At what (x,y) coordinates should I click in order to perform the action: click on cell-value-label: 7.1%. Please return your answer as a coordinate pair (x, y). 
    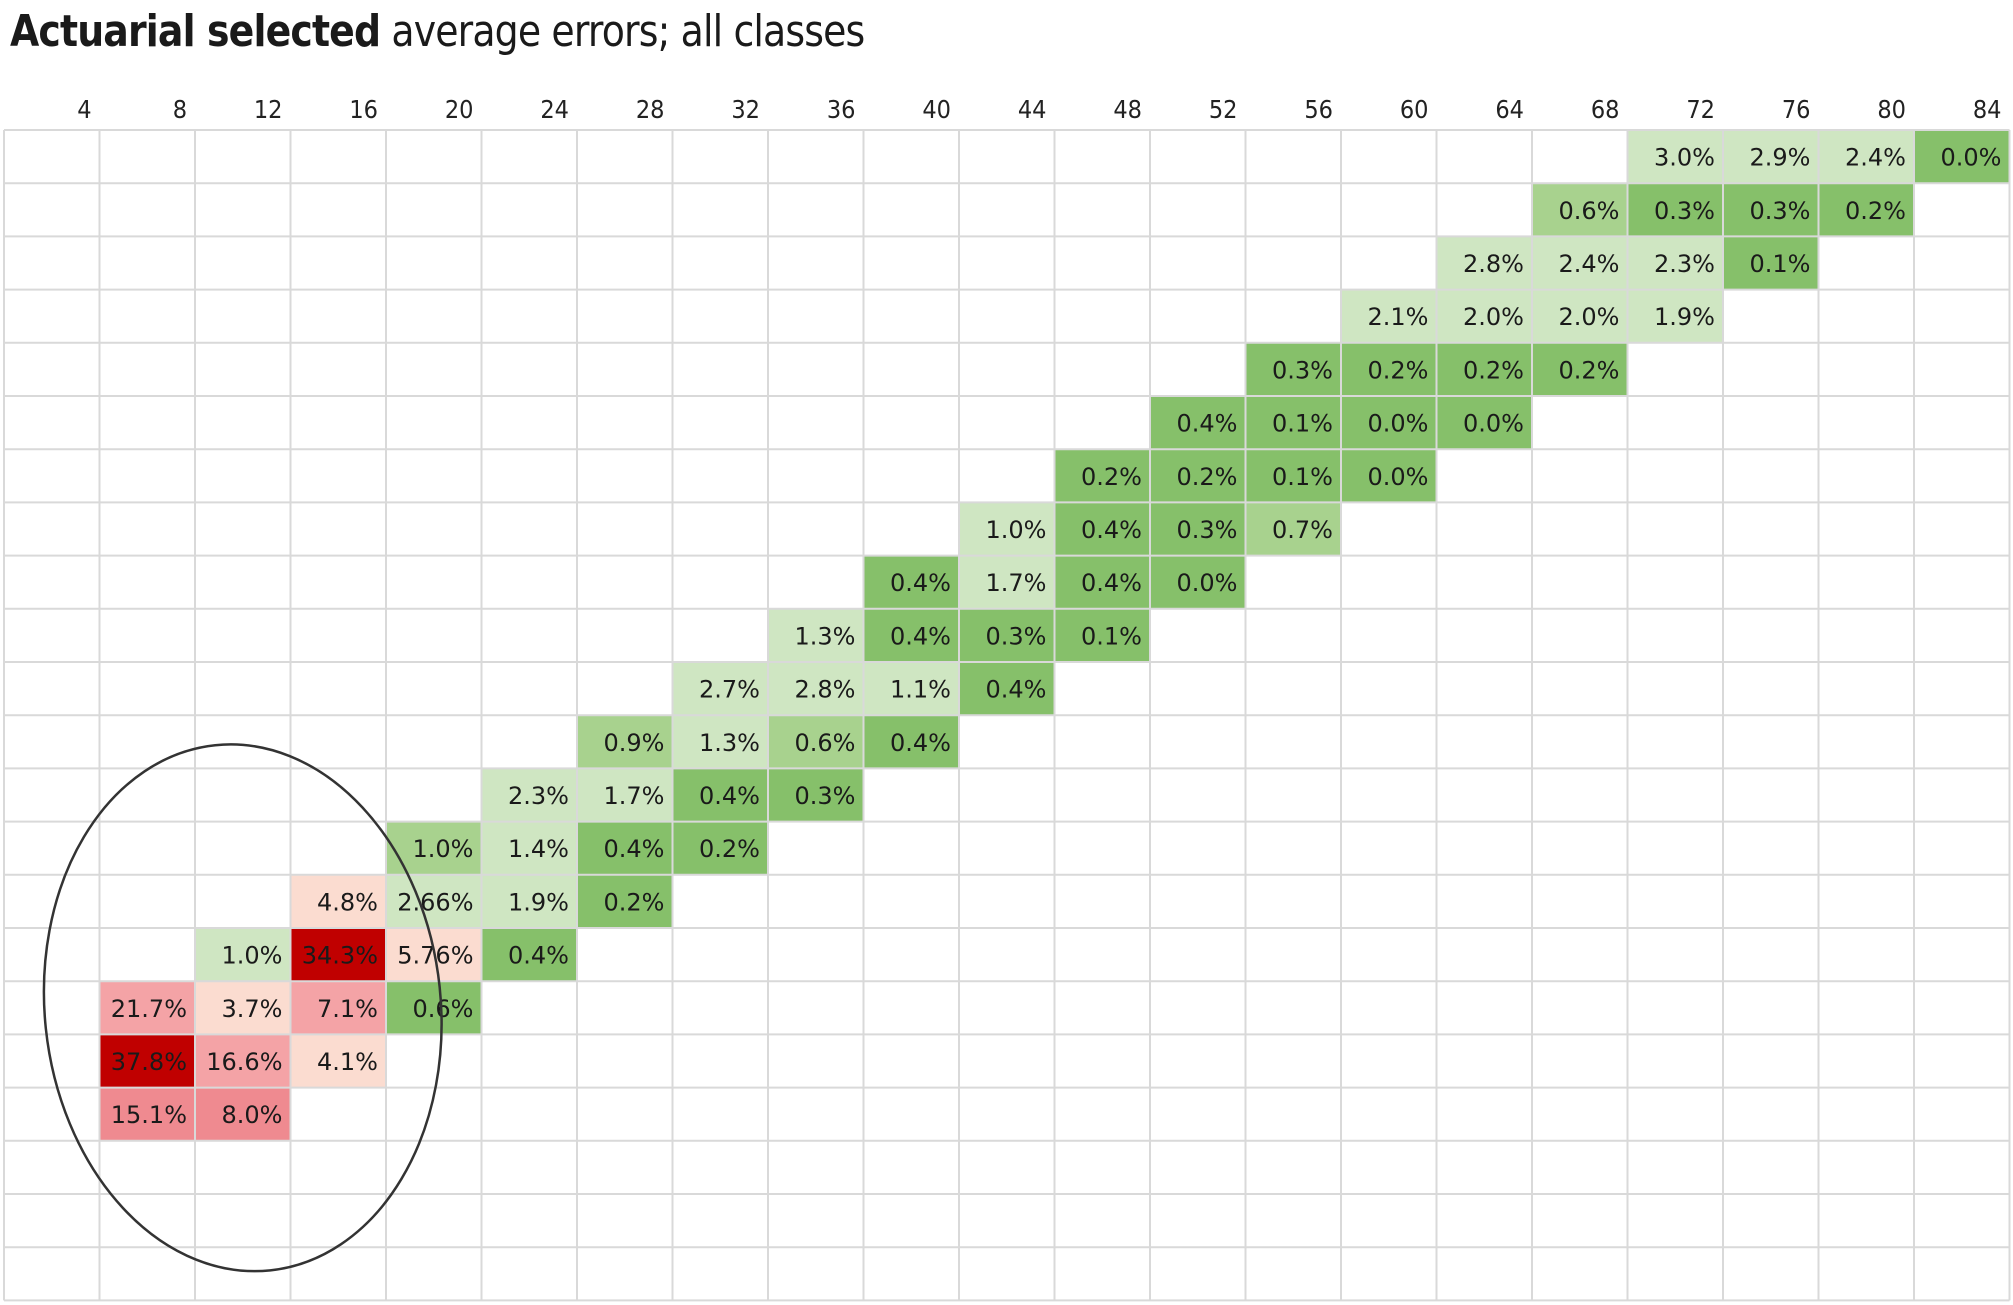
    Looking at the image, I should click on (347, 1009).